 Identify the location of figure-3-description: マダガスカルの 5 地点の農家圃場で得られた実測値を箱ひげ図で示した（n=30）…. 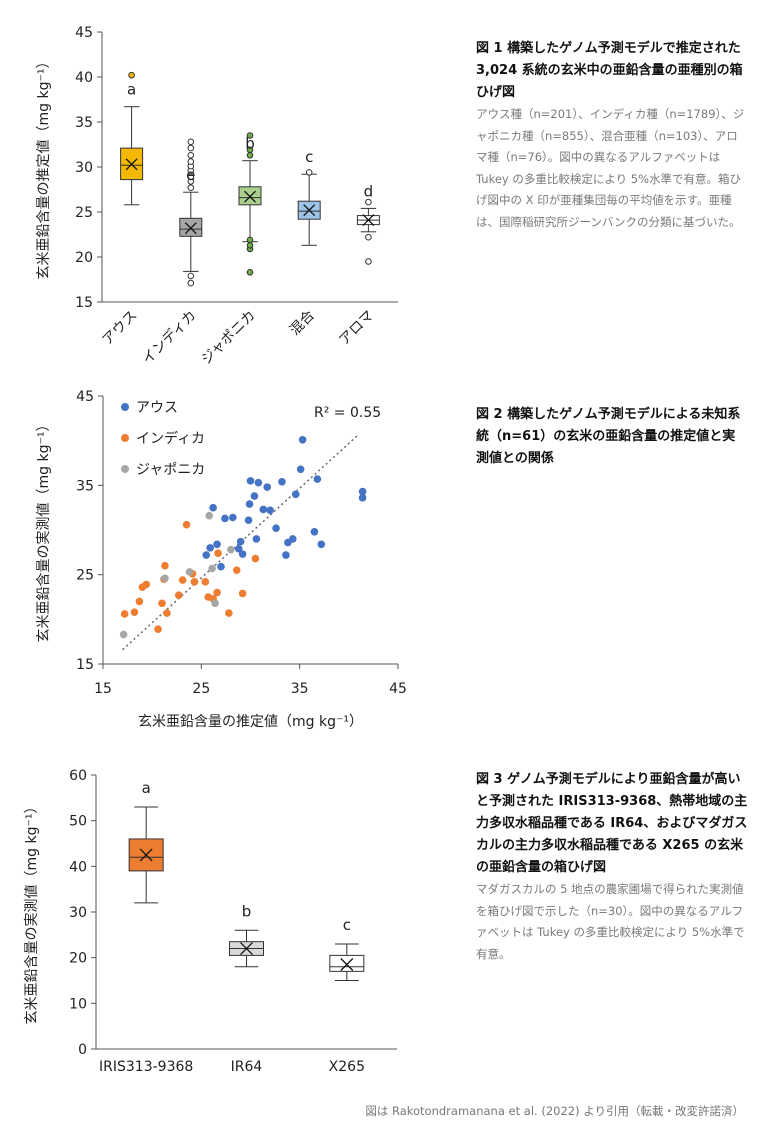
(610, 921).